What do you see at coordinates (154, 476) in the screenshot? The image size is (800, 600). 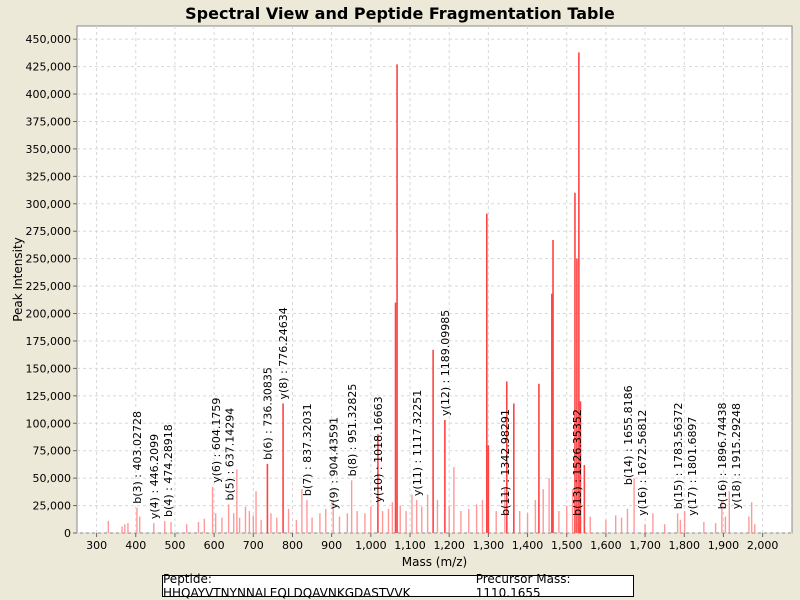 I see `fragment-label: y(4) : 446.2099` at bounding box center [154, 476].